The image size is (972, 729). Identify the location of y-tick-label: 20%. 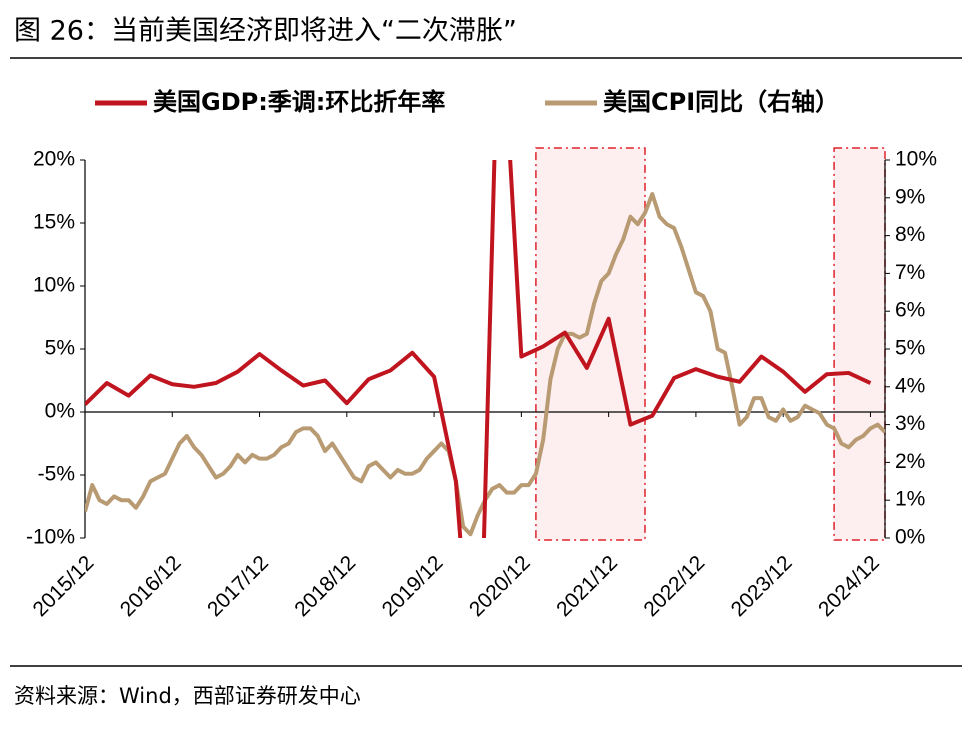
(54, 159).